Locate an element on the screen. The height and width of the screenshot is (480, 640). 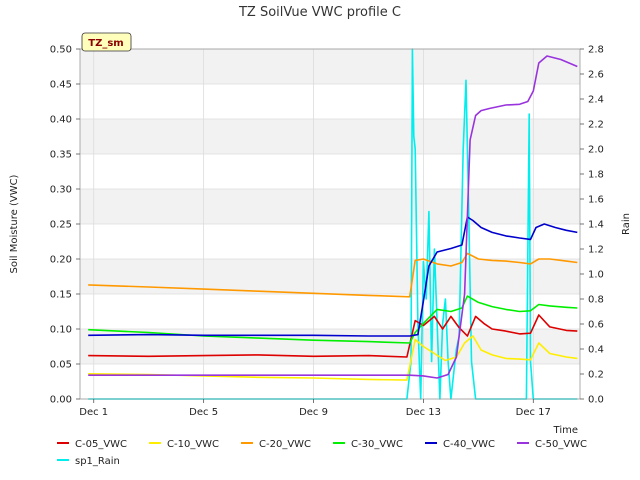
y2-tick-label: 2.0 is located at coordinates (596, 150).